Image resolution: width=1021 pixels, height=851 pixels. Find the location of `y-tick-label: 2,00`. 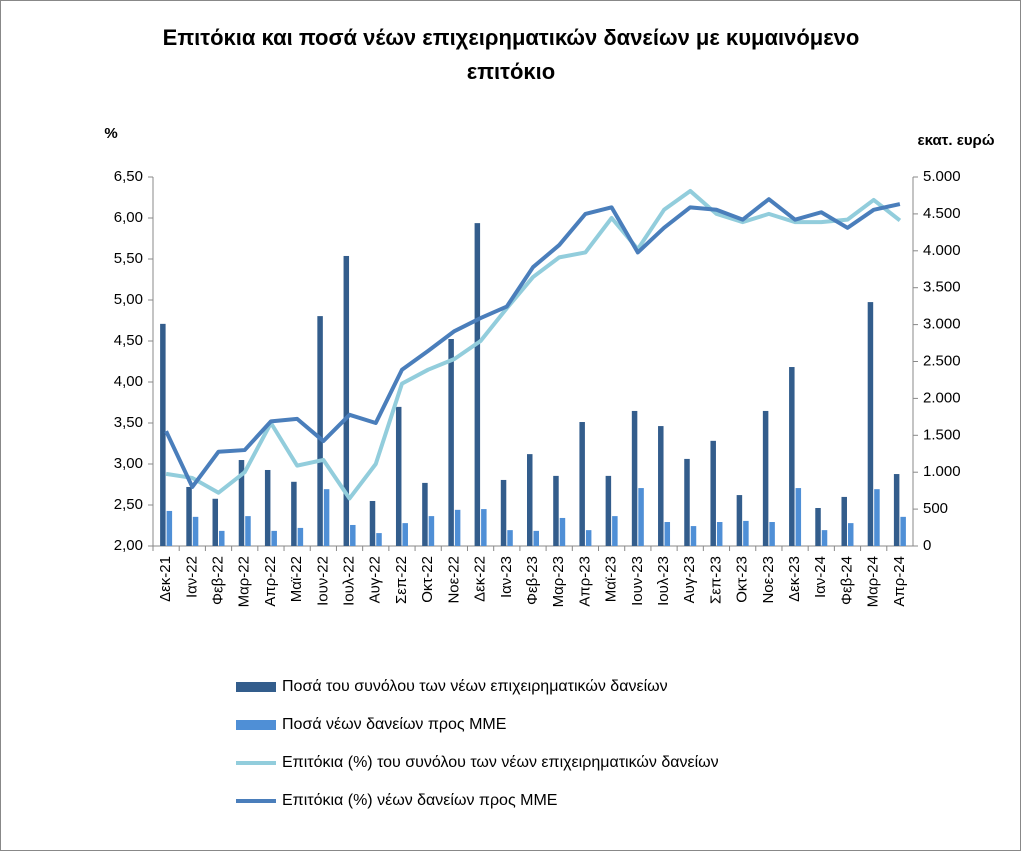

y-tick-label: 2,00 is located at coordinates (128, 545).